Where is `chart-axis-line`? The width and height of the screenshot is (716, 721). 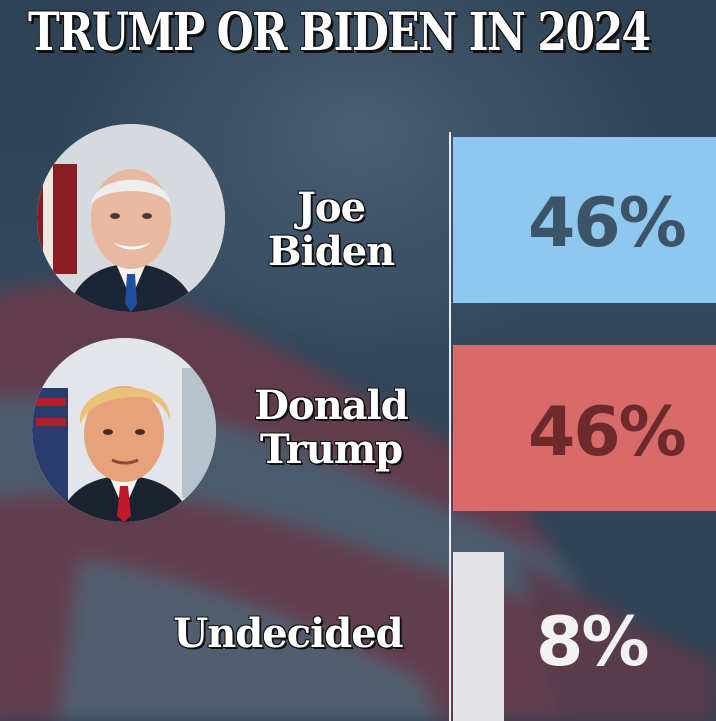 chart-axis-line is located at coordinates (450, 426).